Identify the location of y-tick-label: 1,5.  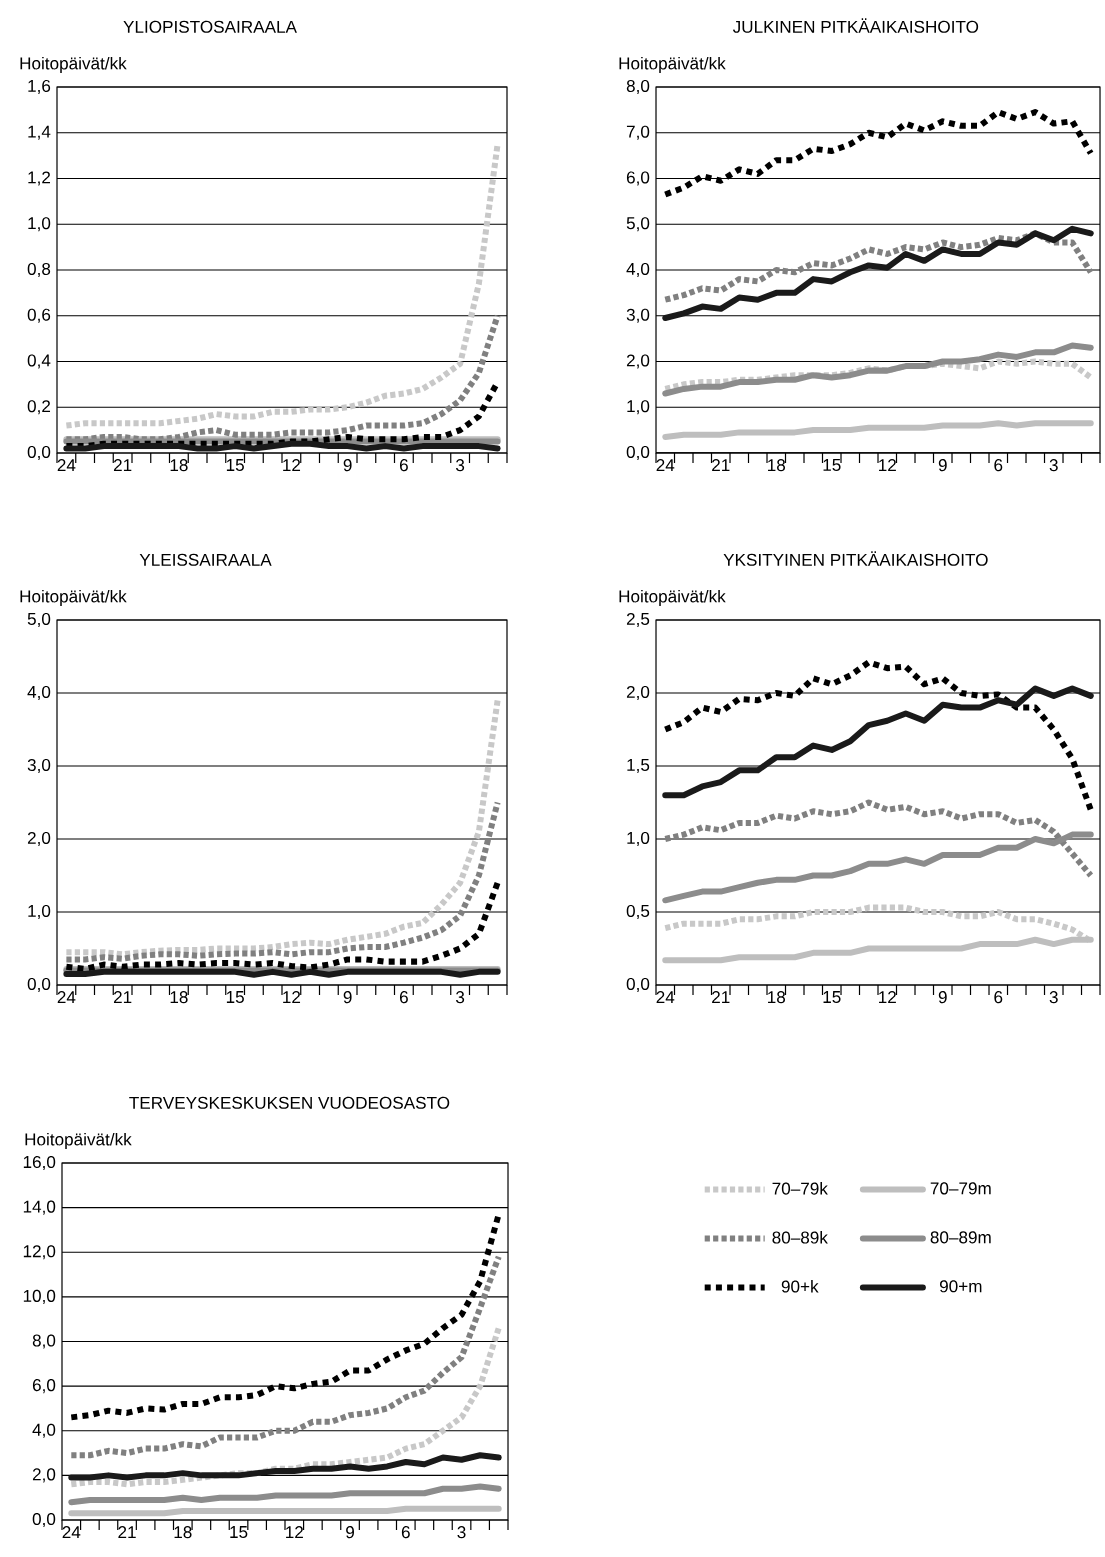
(638, 766).